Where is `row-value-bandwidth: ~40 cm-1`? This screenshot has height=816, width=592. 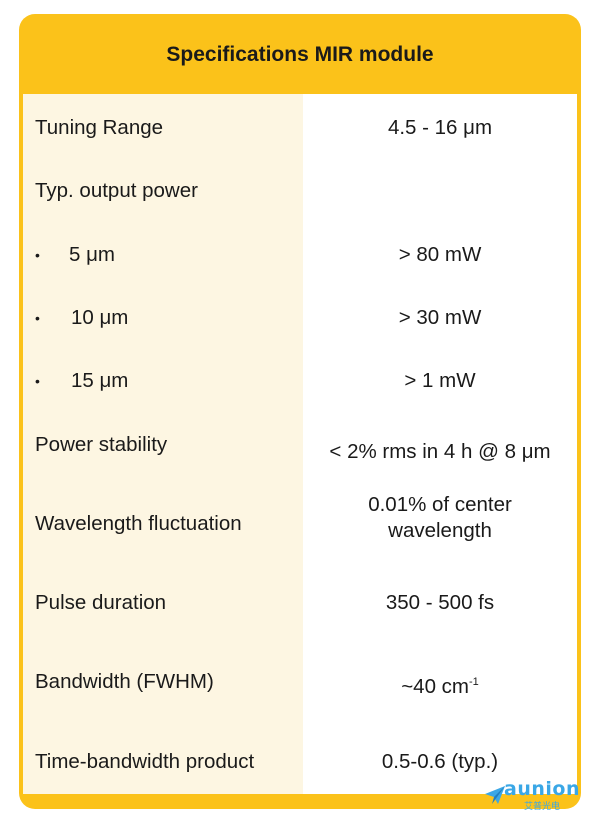 row-value-bandwidth: ~40 cm-1 is located at coordinates (440, 684).